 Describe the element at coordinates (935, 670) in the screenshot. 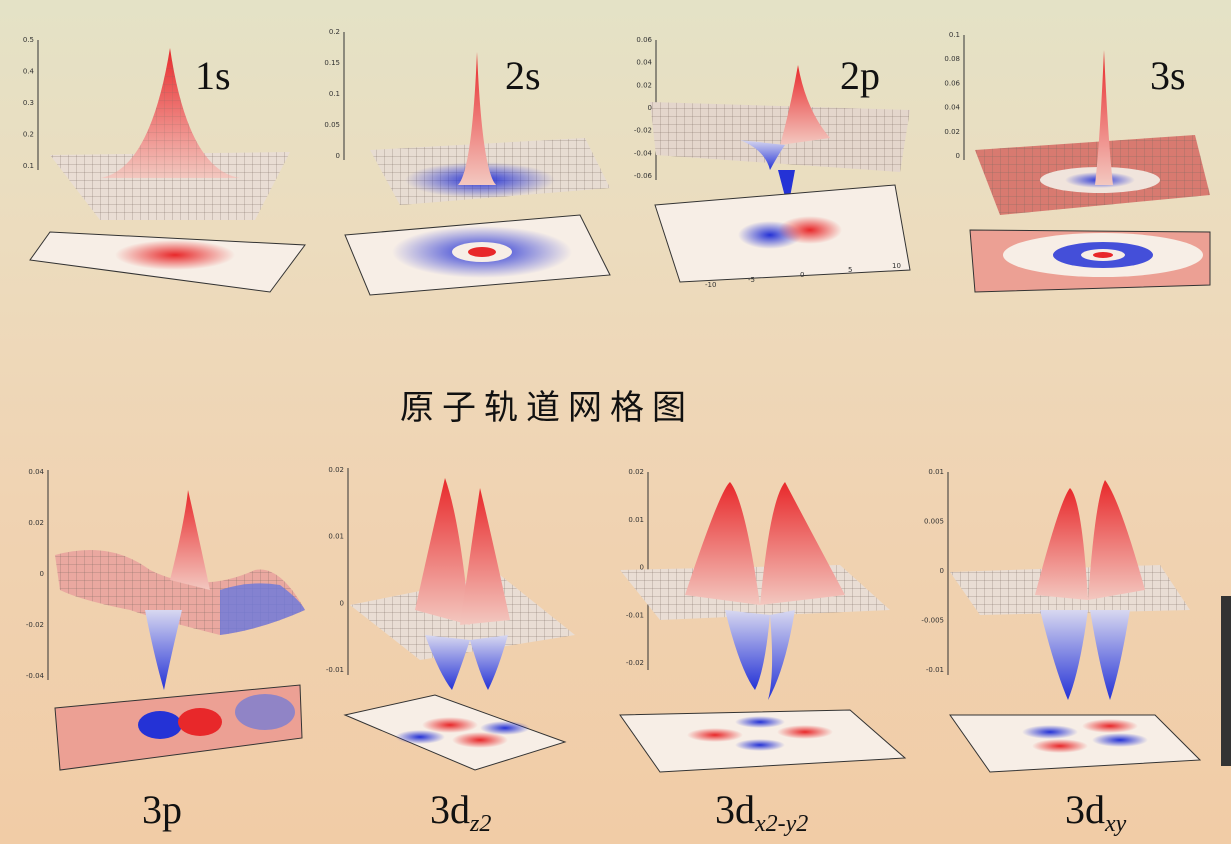

I see `ytick-3dxy-4: -0.01` at that location.